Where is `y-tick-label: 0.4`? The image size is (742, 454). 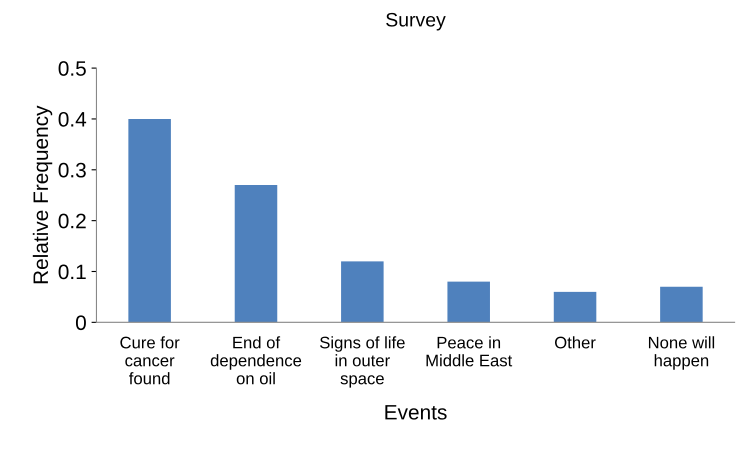 y-tick-label: 0.4 is located at coordinates (72, 119).